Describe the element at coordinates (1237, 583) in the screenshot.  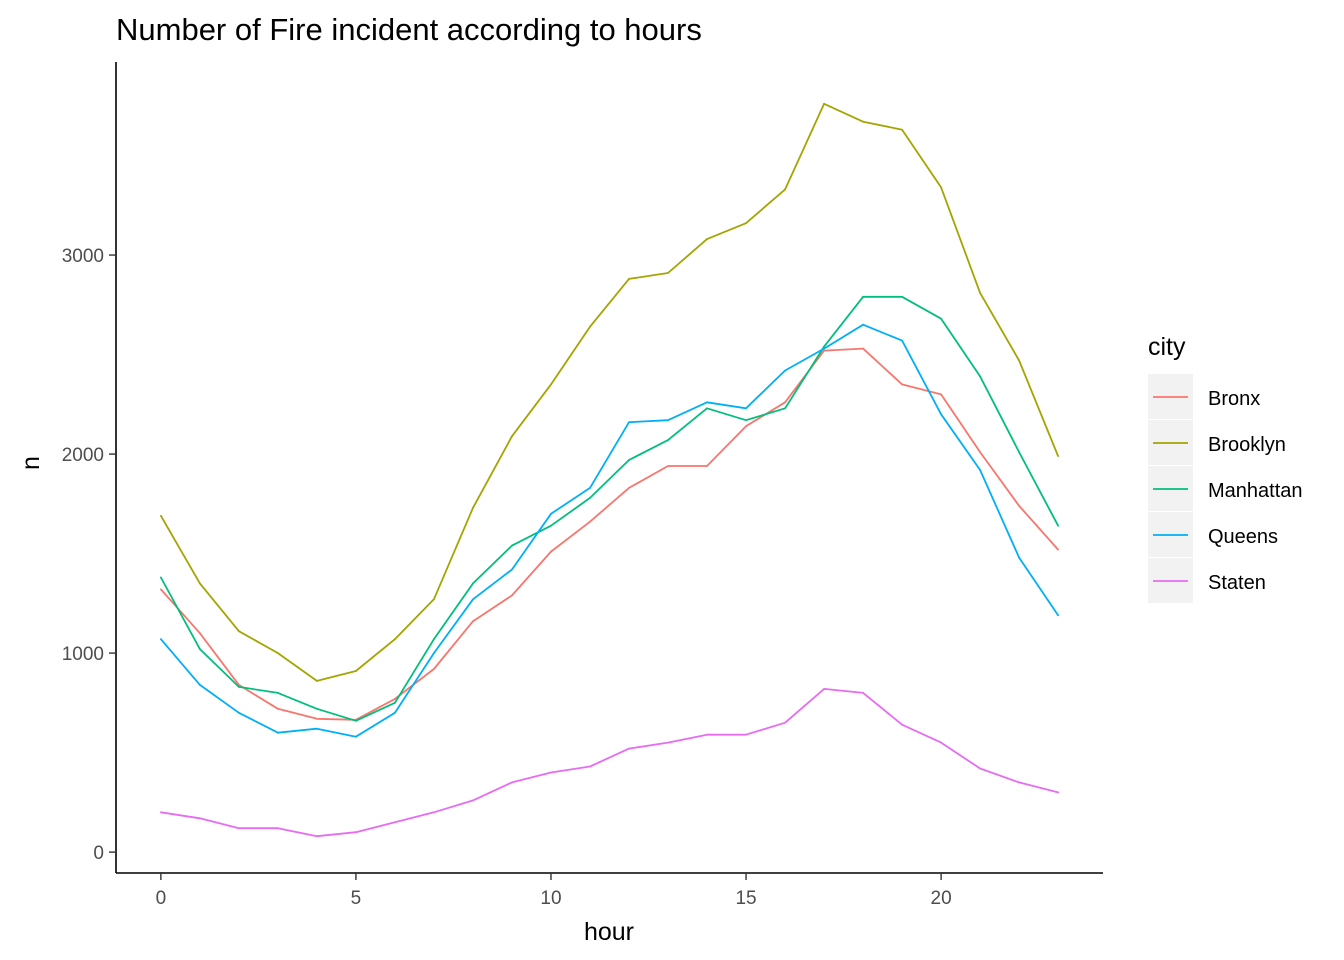
I see `legend-label-staten: Staten` at that location.